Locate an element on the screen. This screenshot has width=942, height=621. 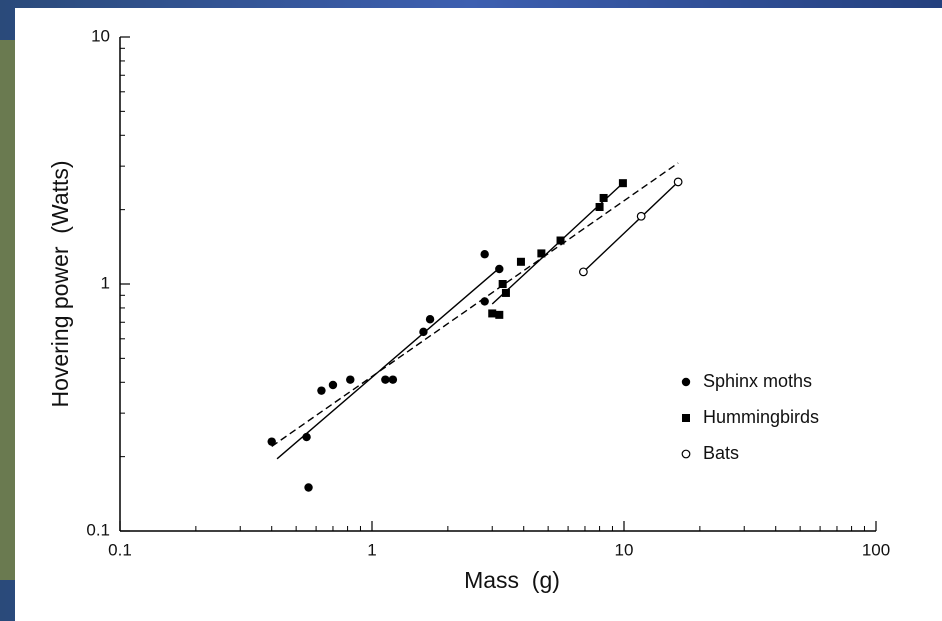
y-tick-label: 1 is located at coordinates (105, 282).